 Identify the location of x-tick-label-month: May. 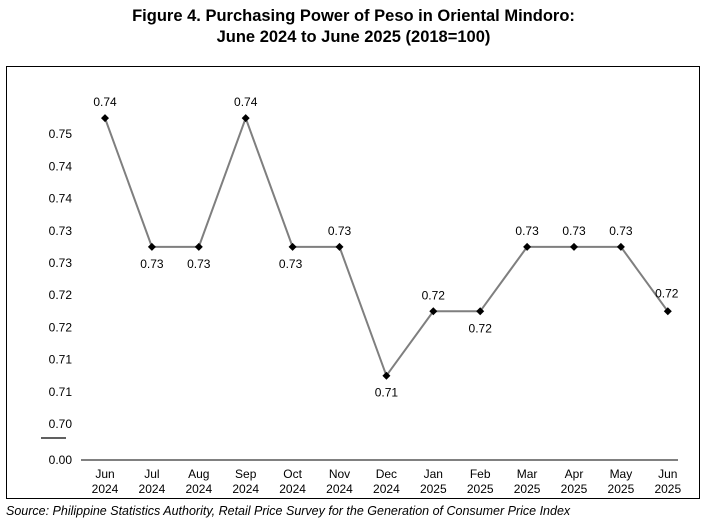
(621, 474).